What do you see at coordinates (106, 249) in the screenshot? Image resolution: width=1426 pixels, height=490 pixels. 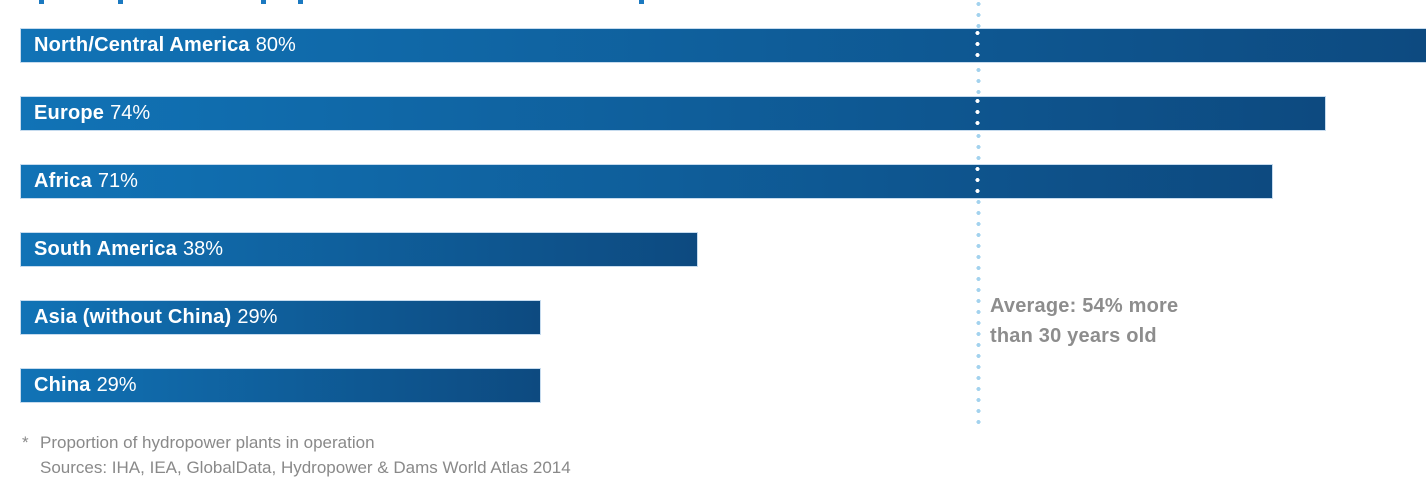 I see `bar-label: South America` at bounding box center [106, 249].